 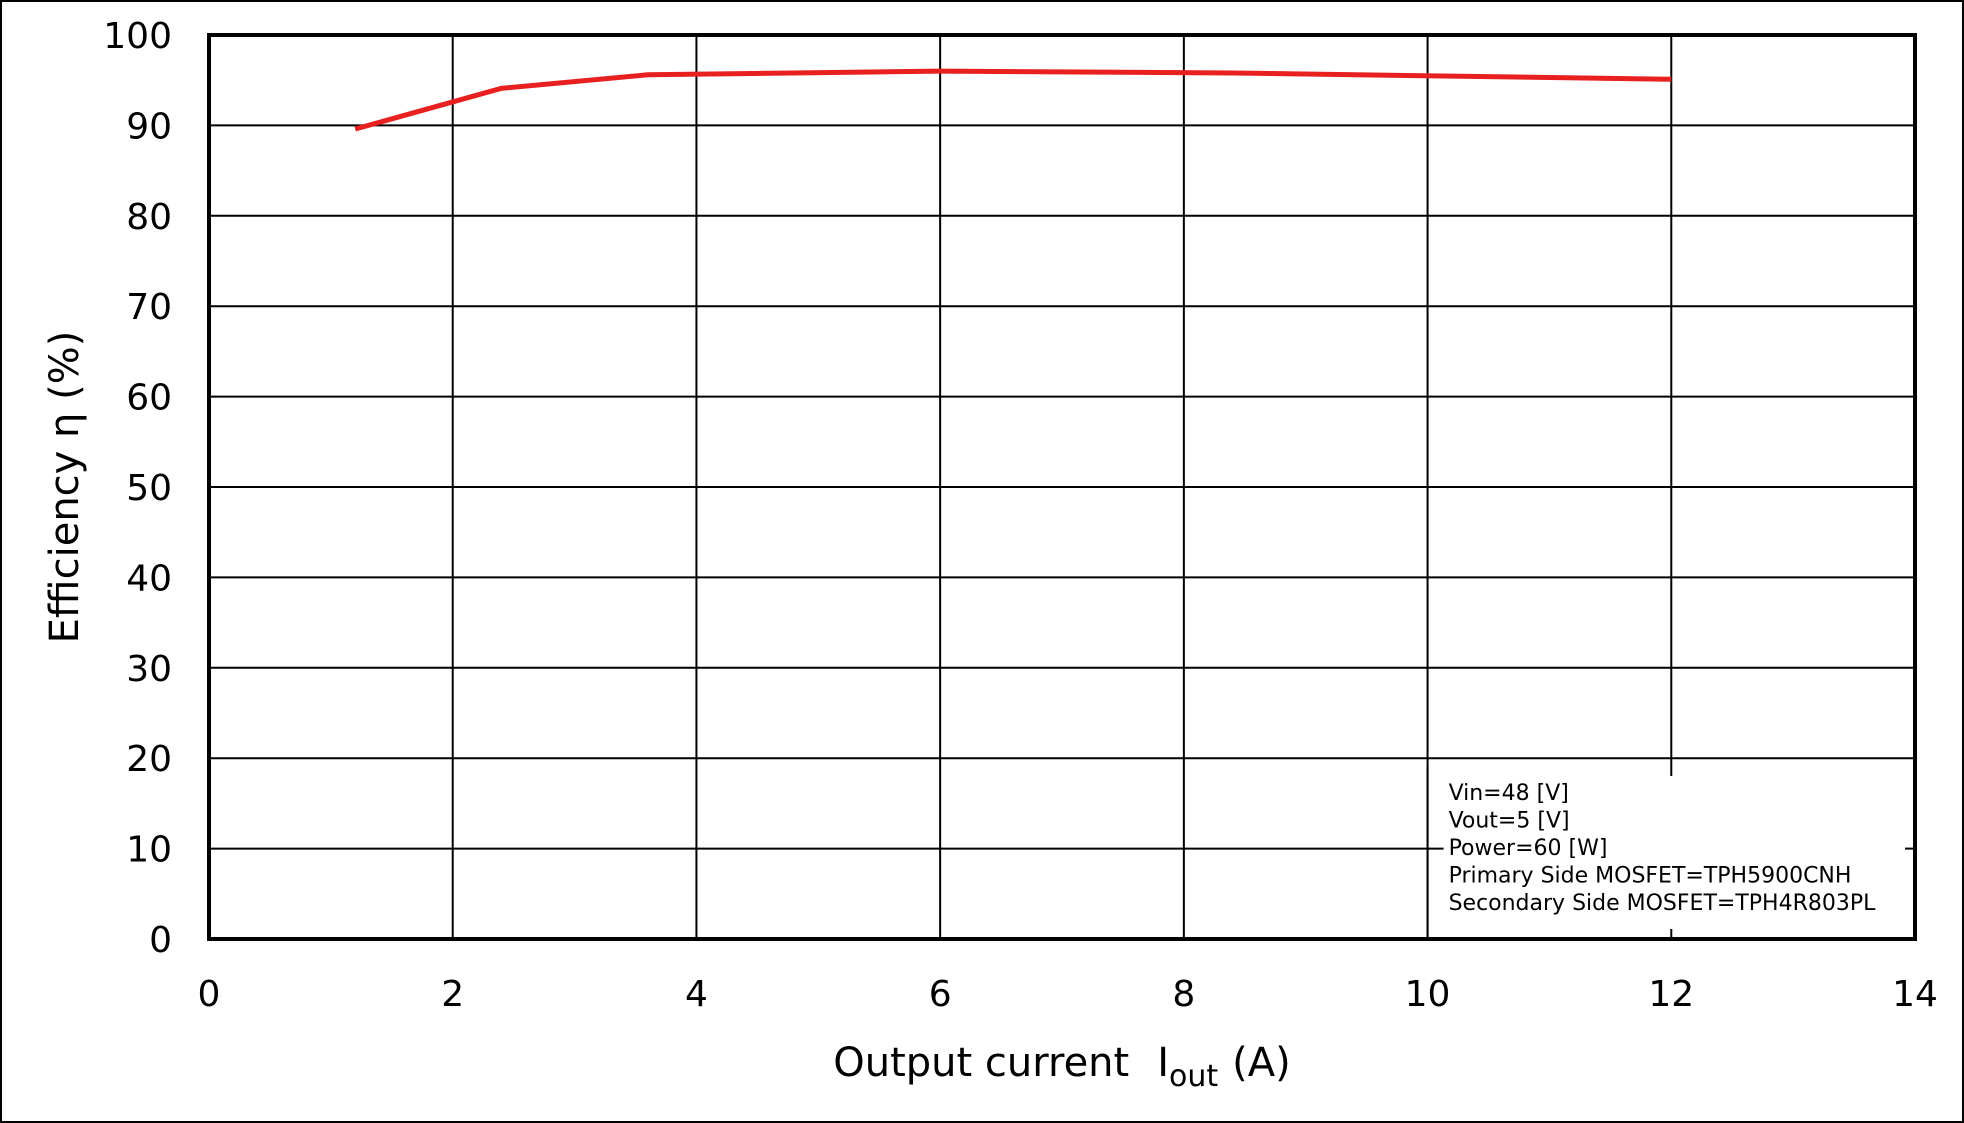 What do you see at coordinates (149, 578) in the screenshot?
I see `y-tick-label: 40` at bounding box center [149, 578].